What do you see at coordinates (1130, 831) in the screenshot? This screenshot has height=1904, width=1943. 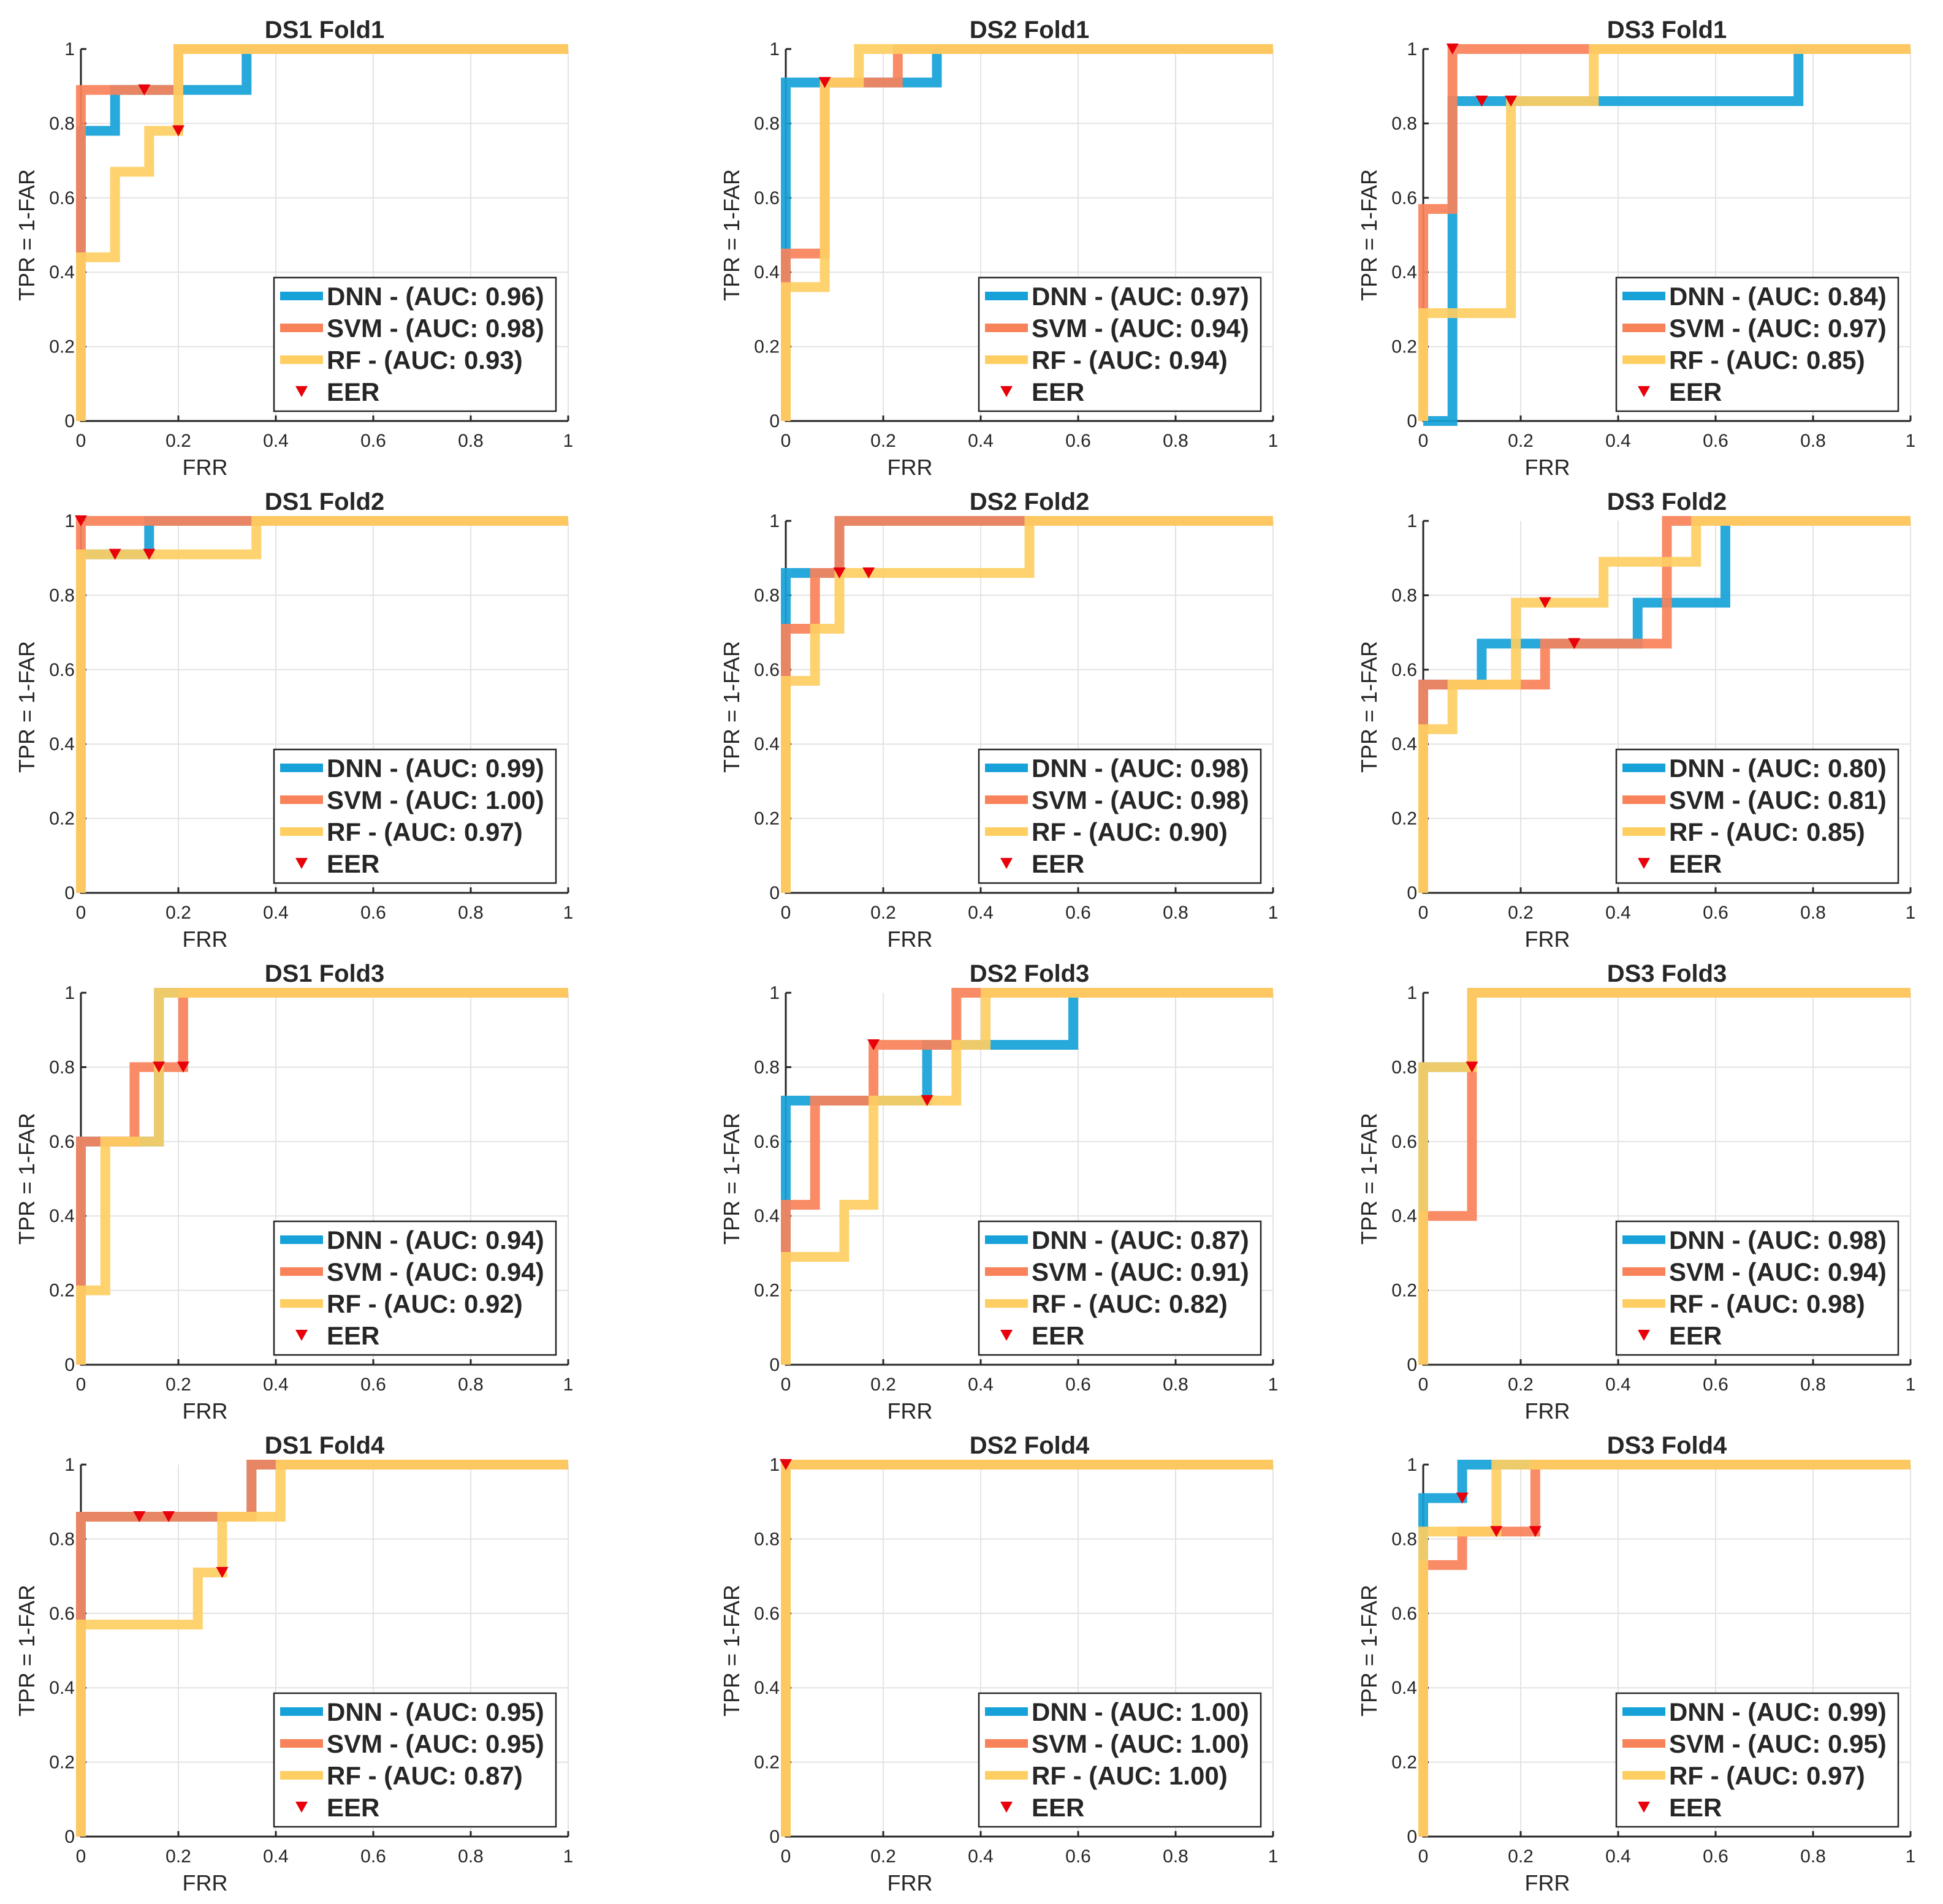 I see `legend-label: RF - (AUC: 0.90)` at bounding box center [1130, 831].